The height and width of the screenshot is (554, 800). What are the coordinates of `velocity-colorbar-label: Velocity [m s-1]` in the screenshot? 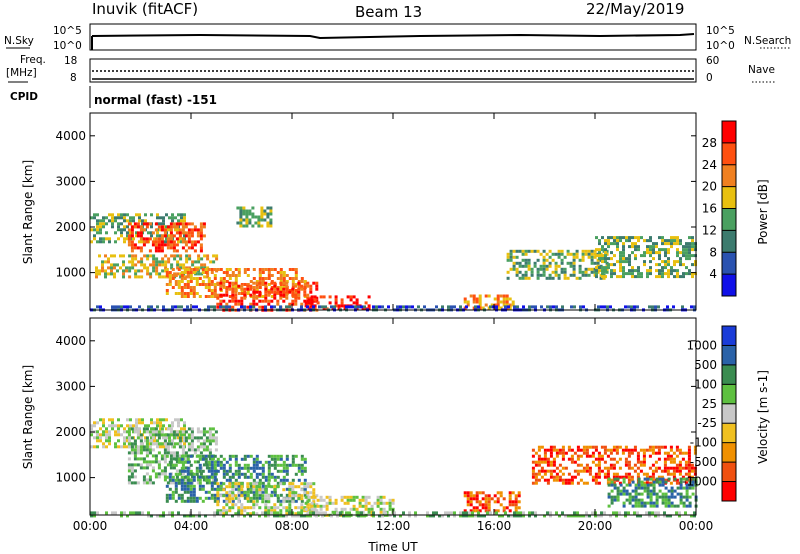 It's located at (763, 417).